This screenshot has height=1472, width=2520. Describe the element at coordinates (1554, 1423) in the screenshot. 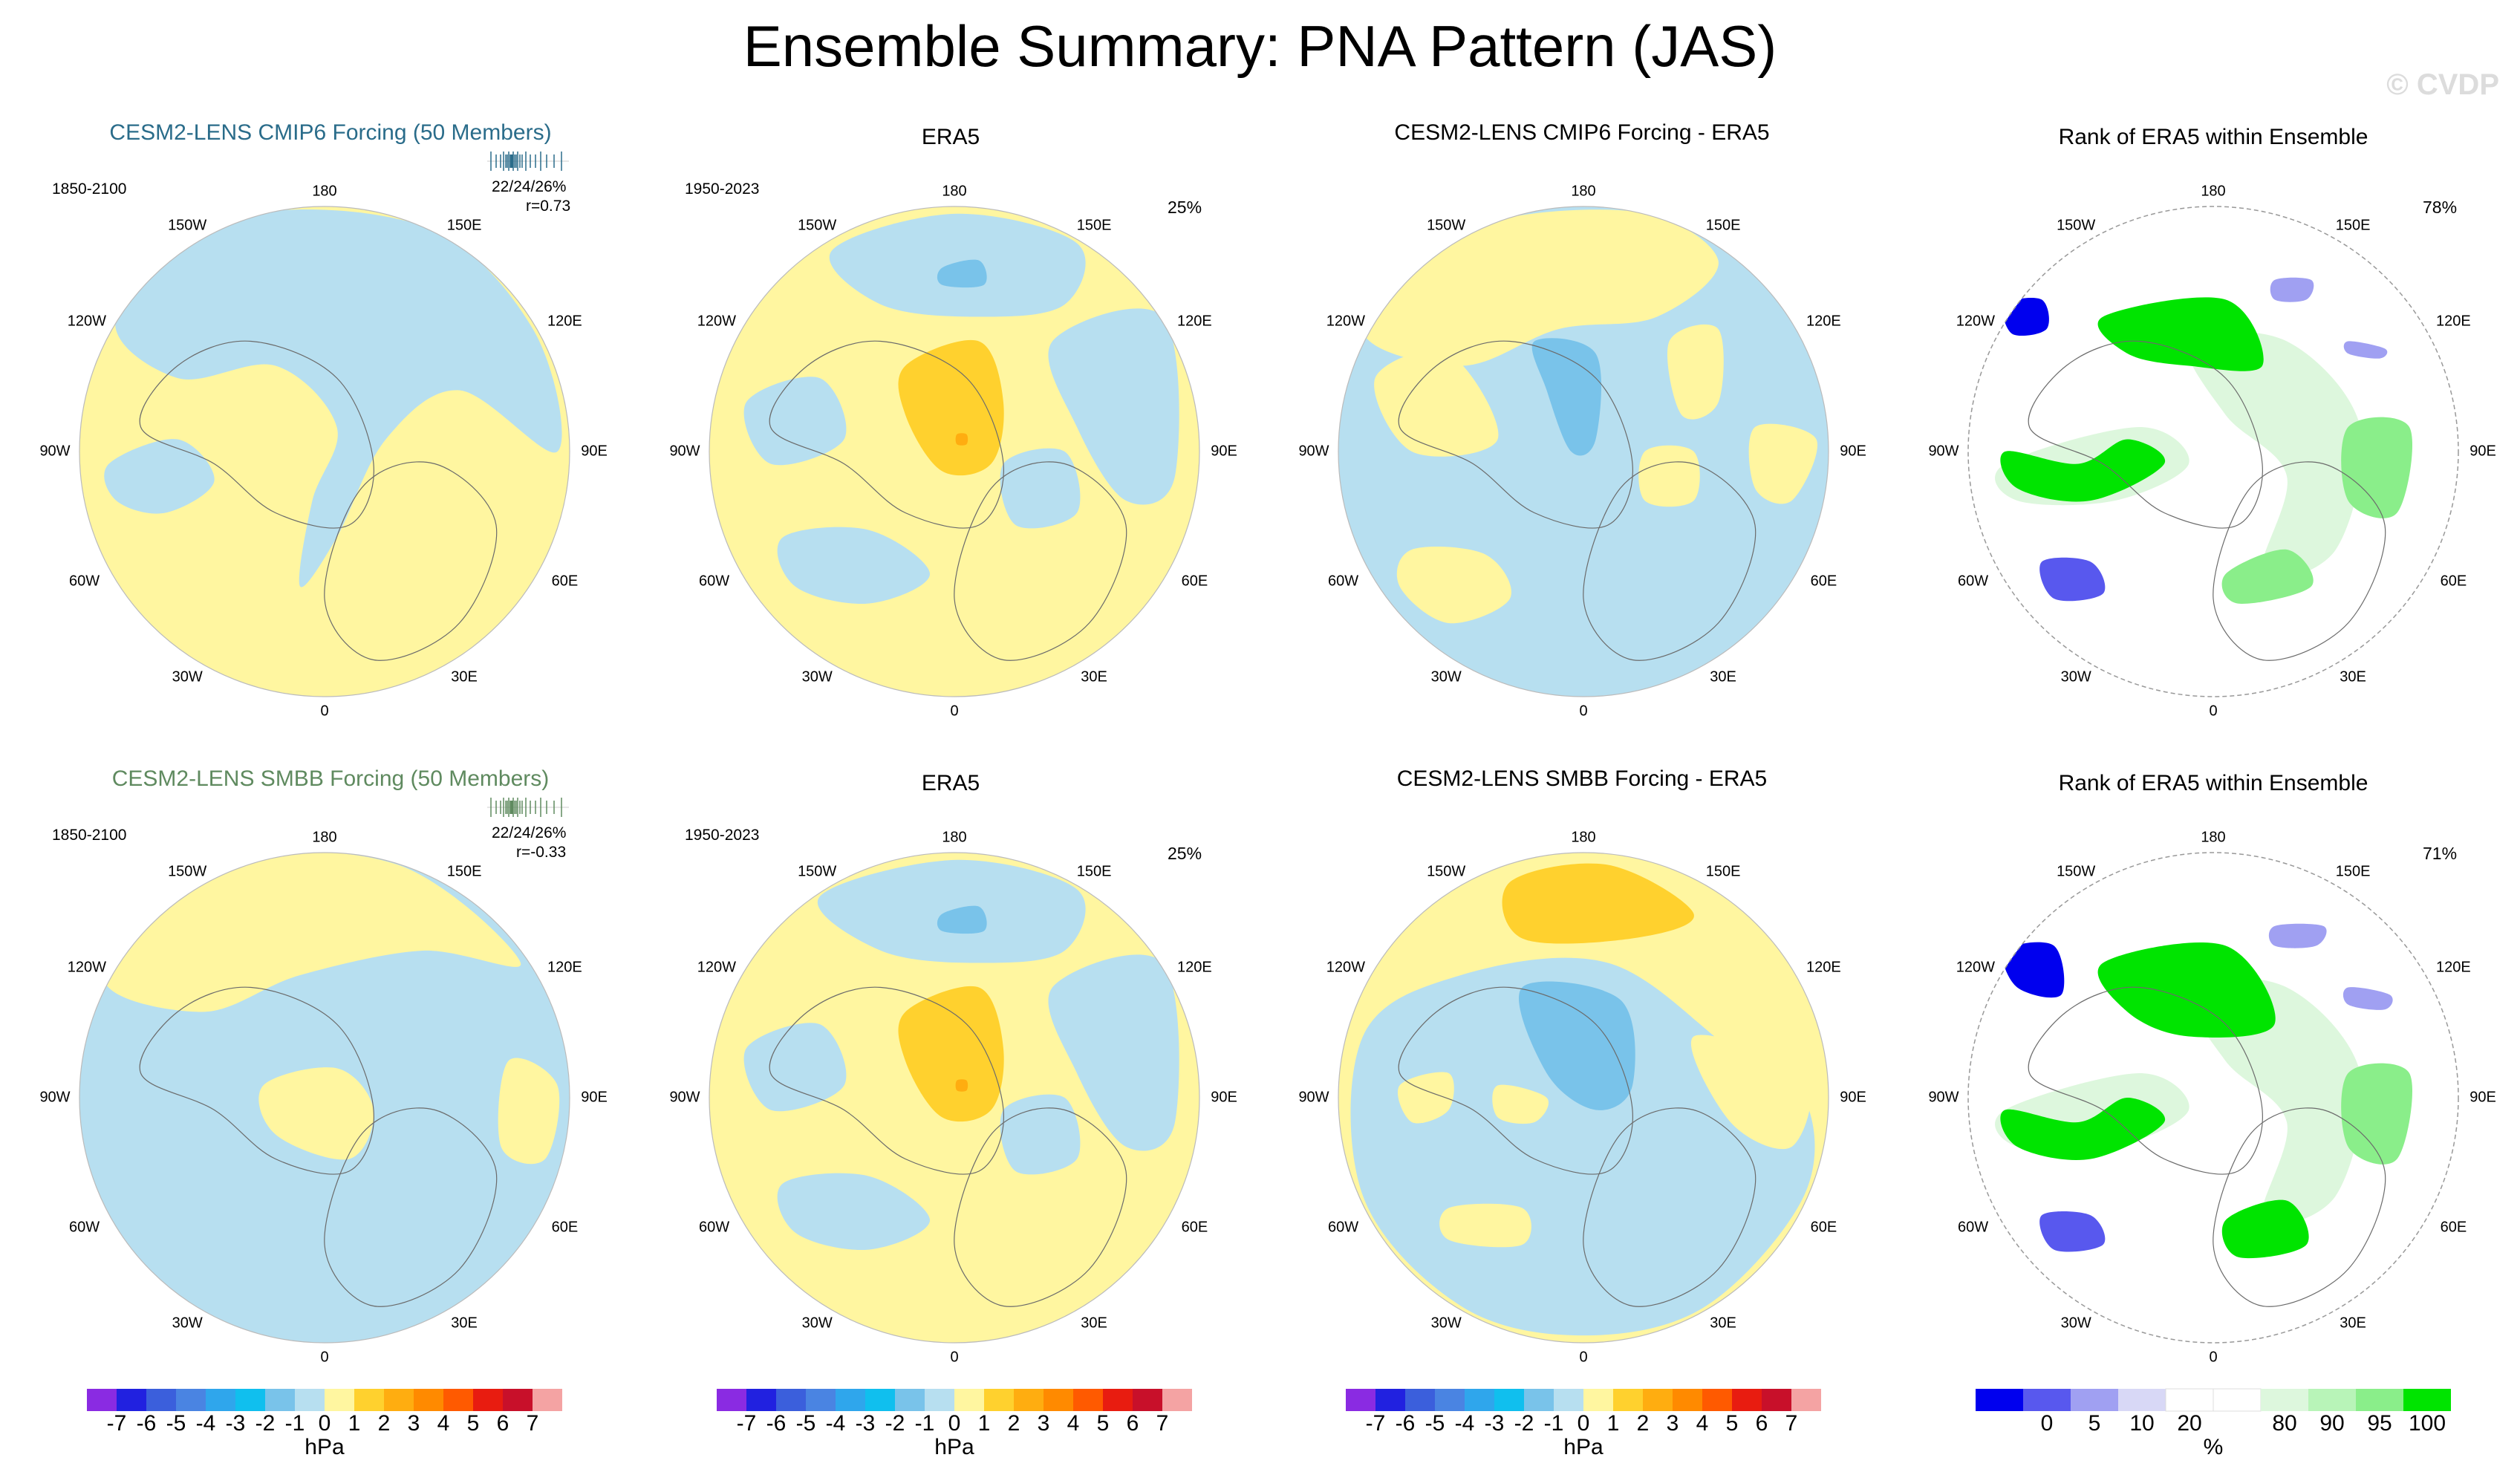

I see `colorbar-tick-label: -1` at that location.